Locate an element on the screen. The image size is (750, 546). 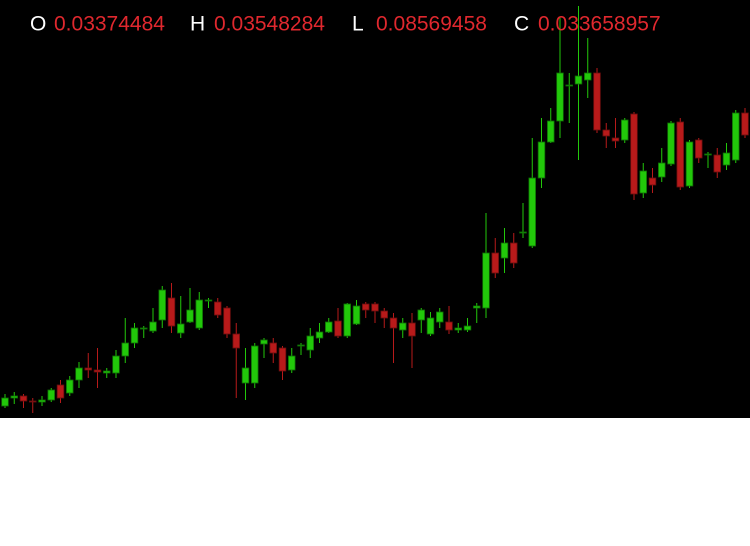
open-label: O is located at coordinates (38, 24).